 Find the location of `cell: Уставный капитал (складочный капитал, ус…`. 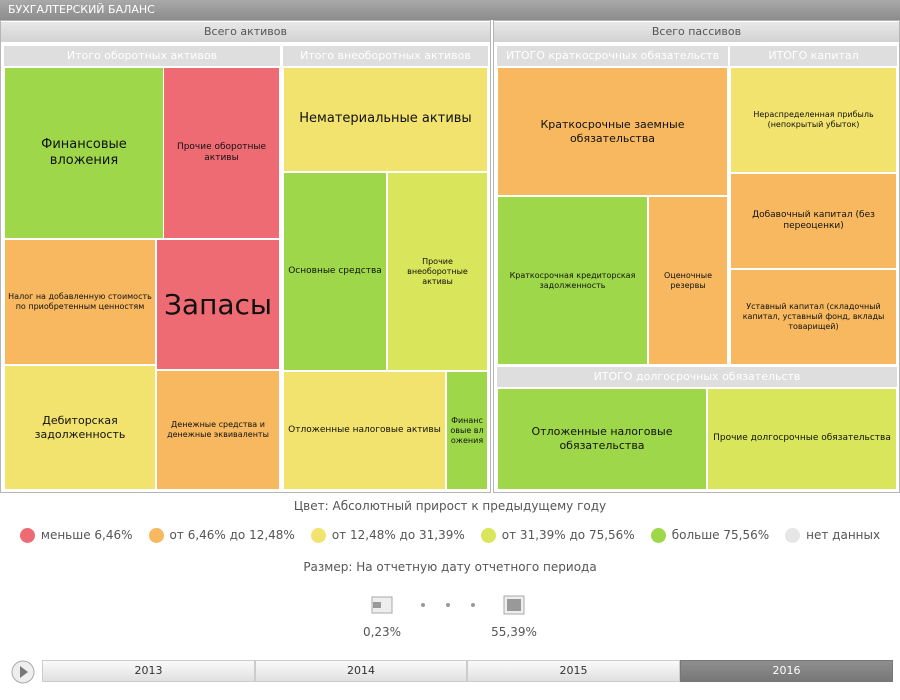

cell: Уставный капитал (складочный капитал, ус… is located at coordinates (813, 317).